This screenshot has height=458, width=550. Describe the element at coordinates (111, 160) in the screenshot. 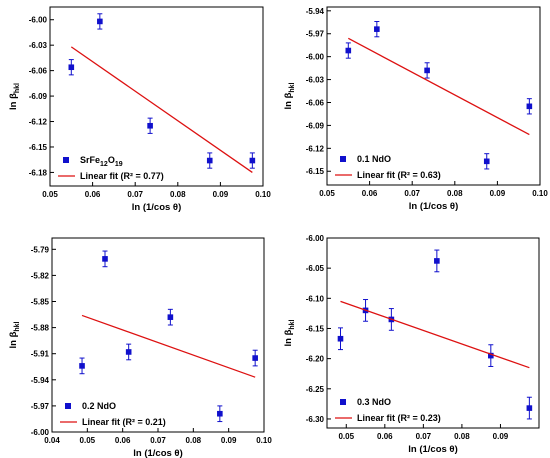

I see `legend-label-part: O` at that location.